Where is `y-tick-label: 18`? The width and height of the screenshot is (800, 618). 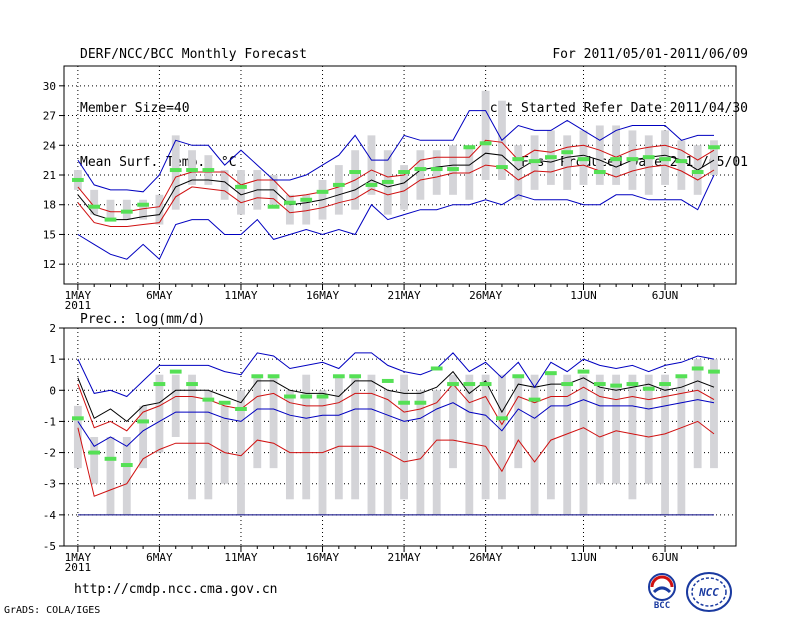 y-tick-label: 18 is located at coordinates (49, 205).